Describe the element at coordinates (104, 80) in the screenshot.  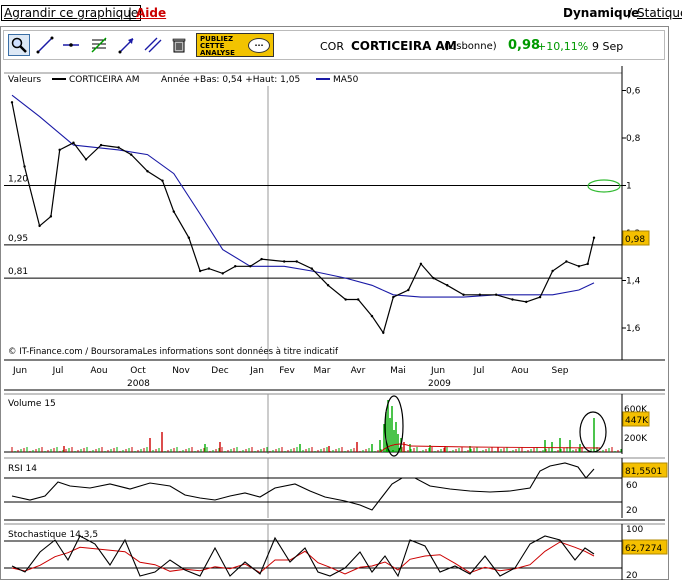
I see `legend-series-label: CORTICEIRA AM` at that location.